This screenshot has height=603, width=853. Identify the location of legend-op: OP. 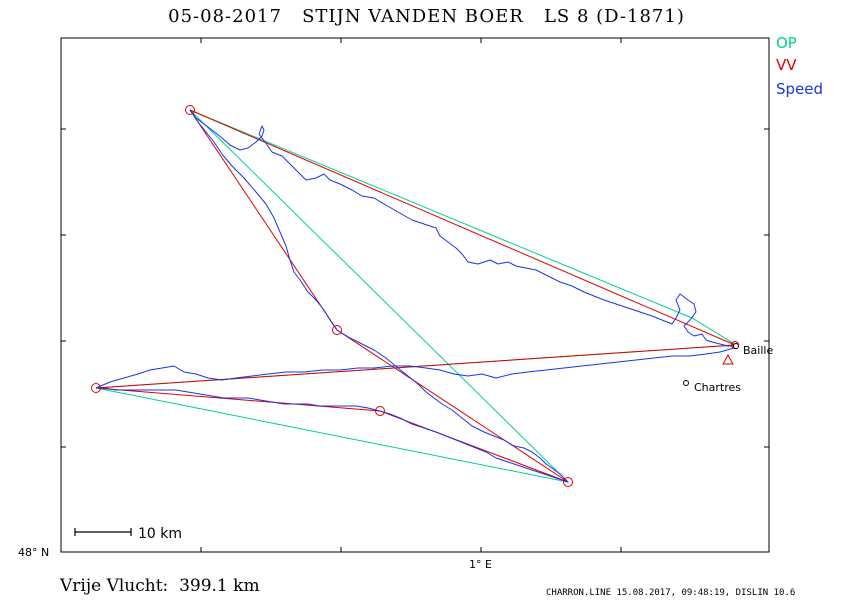
(786, 43).